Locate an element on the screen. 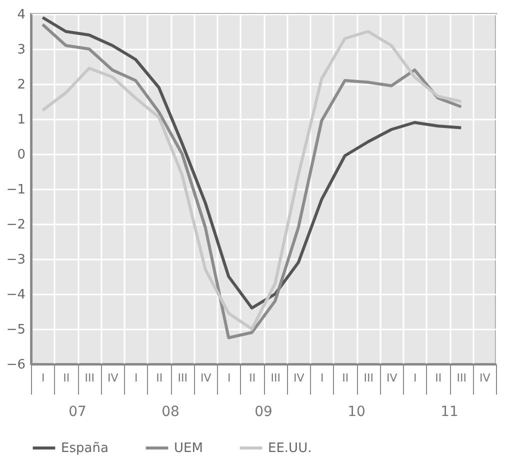 This screenshot has height=459, width=520. y-tick-label: −6 is located at coordinates (16, 365).